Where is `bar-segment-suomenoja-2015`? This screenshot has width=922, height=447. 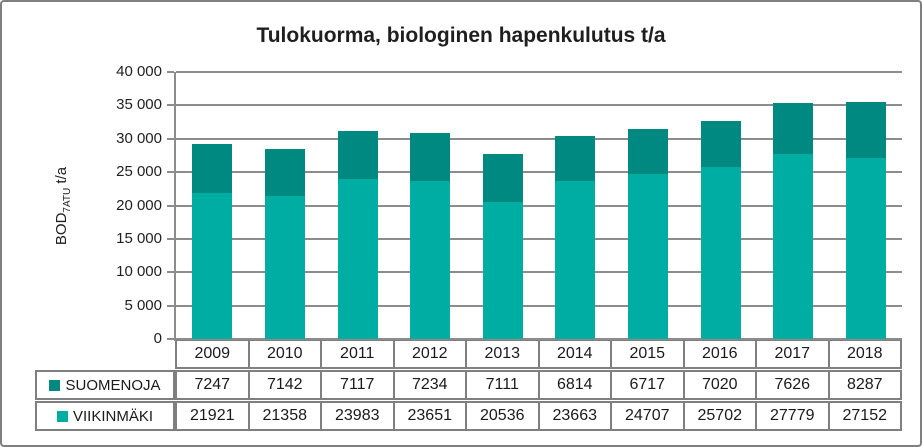
bar-segment-suomenoja-2015 is located at coordinates (647, 152).